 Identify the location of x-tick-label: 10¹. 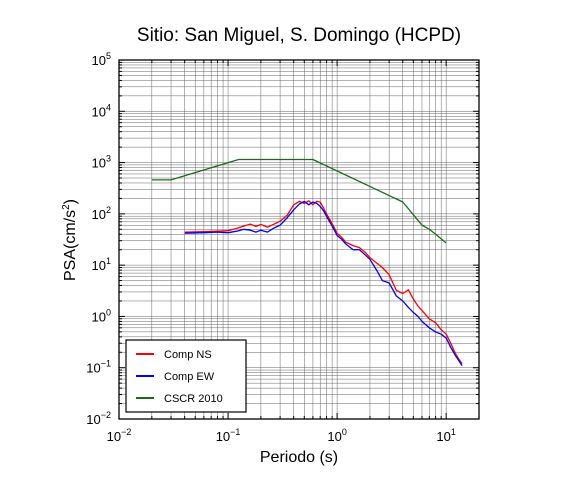
(445, 435).